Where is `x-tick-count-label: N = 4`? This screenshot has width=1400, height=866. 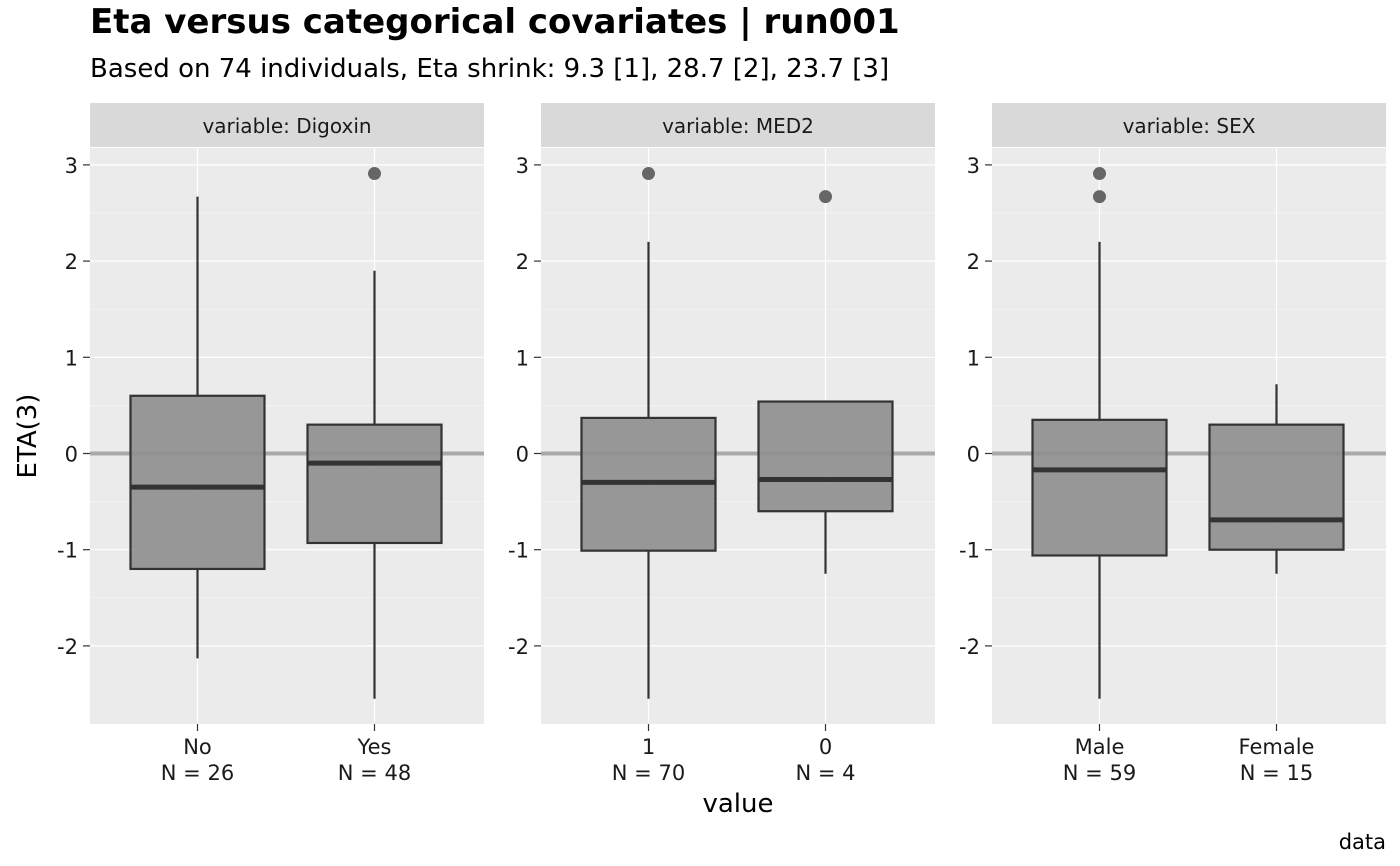 x-tick-count-label: N = 4 is located at coordinates (825, 773).